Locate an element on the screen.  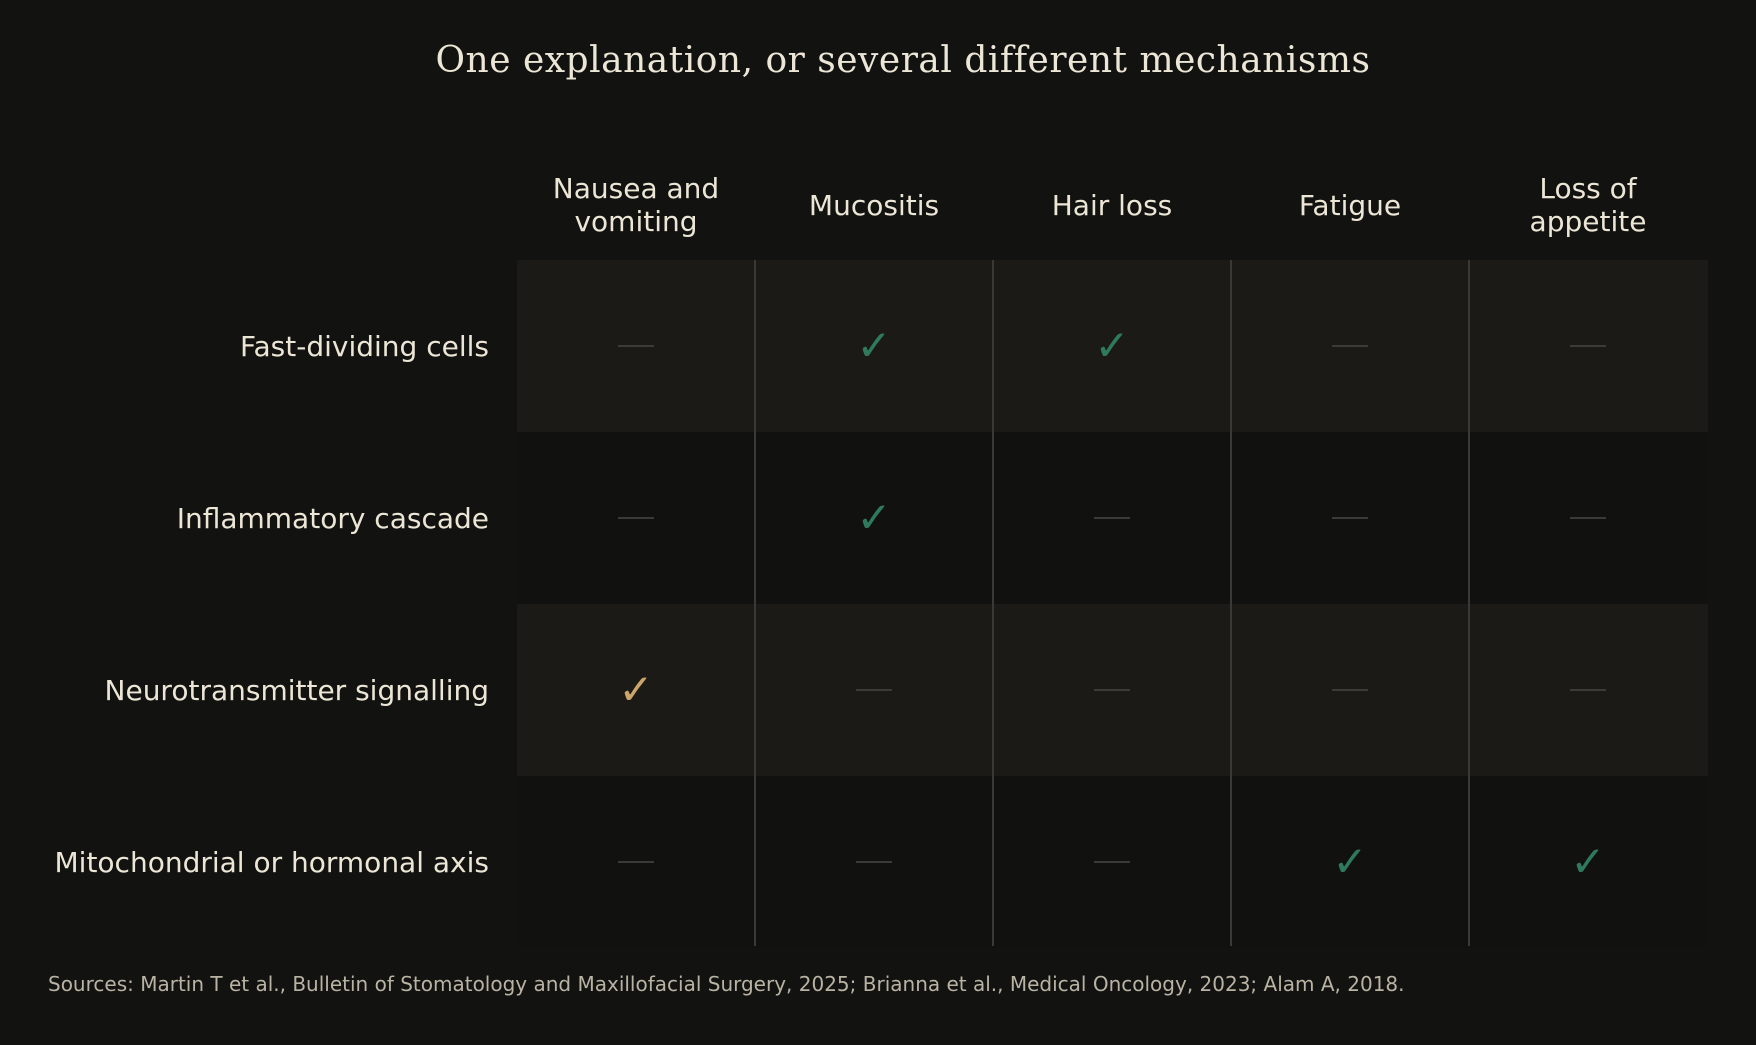
column-header-line: Nausea and is located at coordinates (636, 188).